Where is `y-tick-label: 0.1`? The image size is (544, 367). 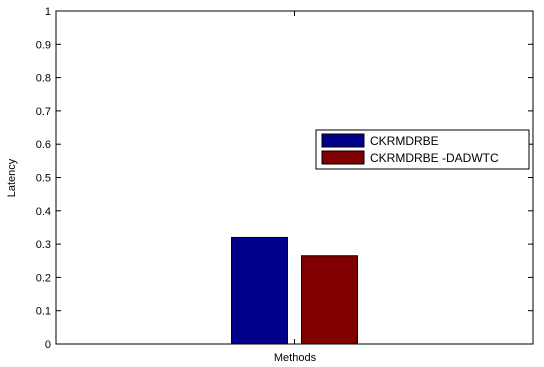
y-tick-label: 0.1 is located at coordinates (43, 312).